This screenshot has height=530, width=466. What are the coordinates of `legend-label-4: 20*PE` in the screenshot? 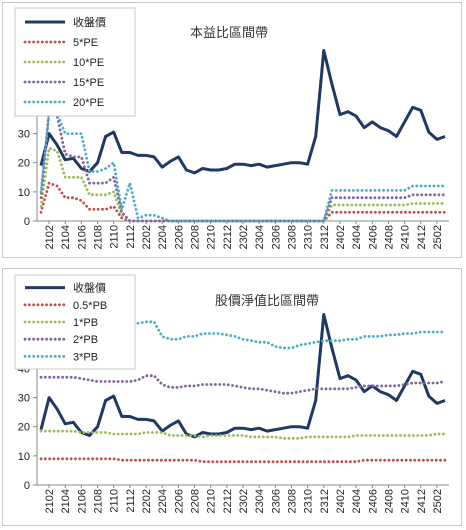 It's located at (88, 103).